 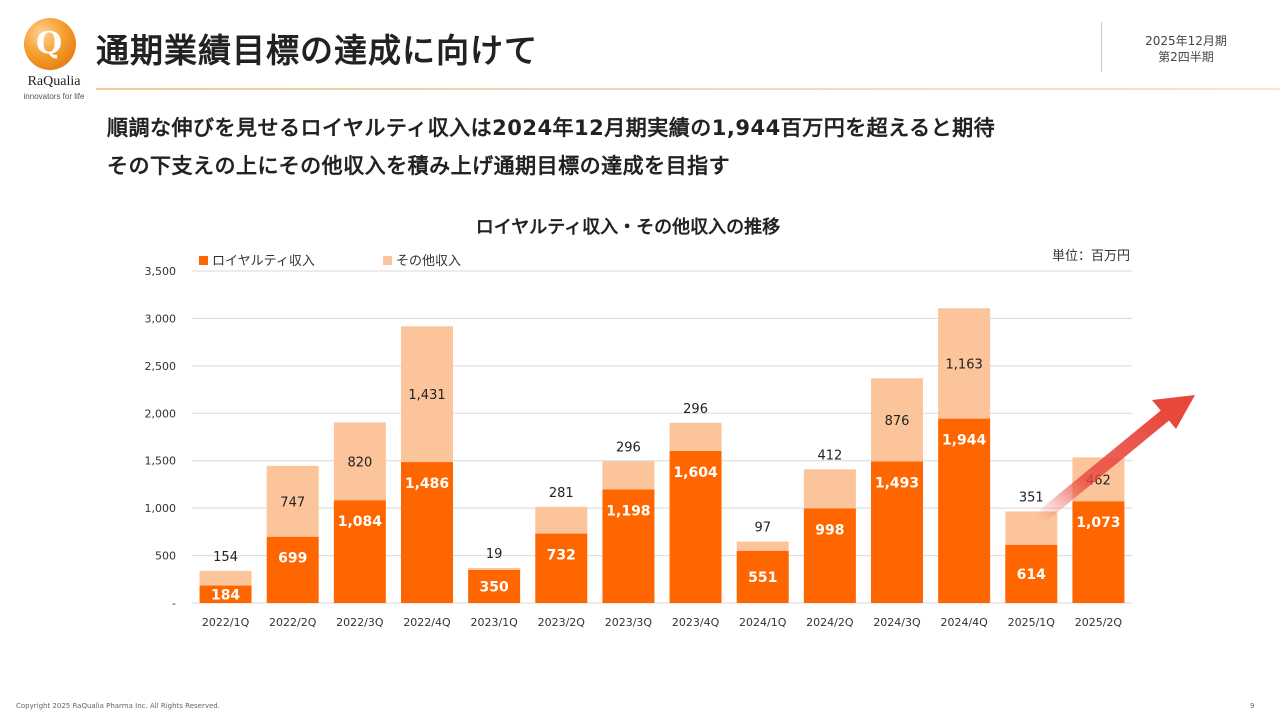 I want to click on x-tick-label: 2024/2Q, so click(x=830, y=622).